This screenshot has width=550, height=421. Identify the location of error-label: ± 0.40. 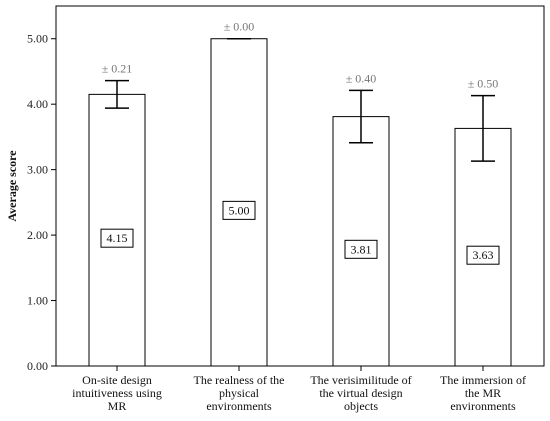
(361, 78).